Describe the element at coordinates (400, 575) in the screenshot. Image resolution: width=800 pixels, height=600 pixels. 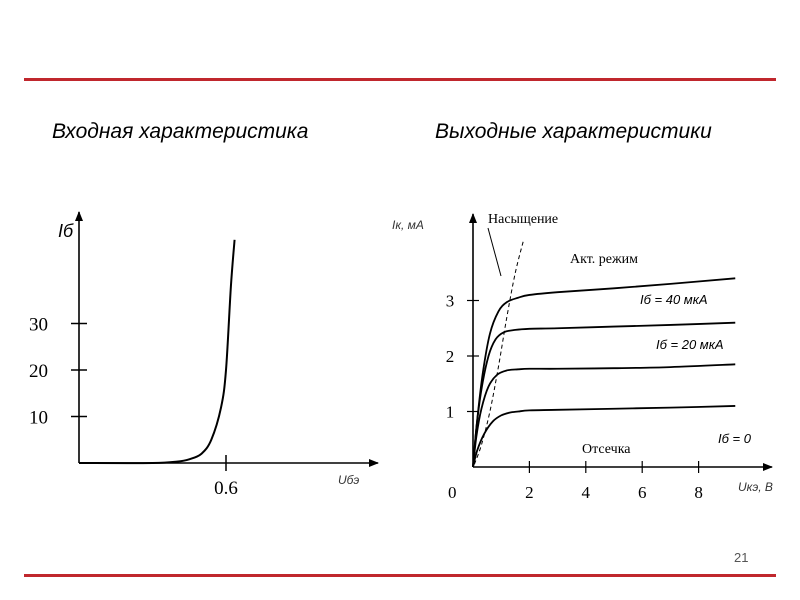
I see `bottom-divider` at that location.